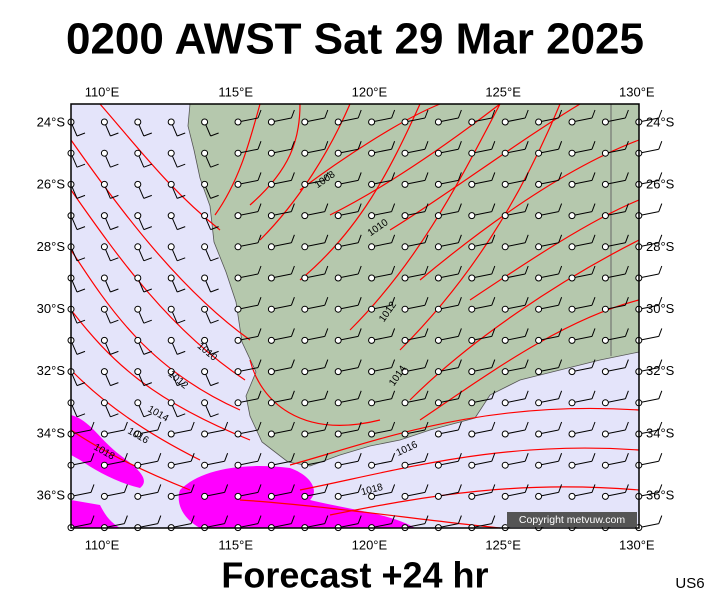  Describe the element at coordinates (637, 544) in the screenshot. I see `lon-label: 130°E` at that location.